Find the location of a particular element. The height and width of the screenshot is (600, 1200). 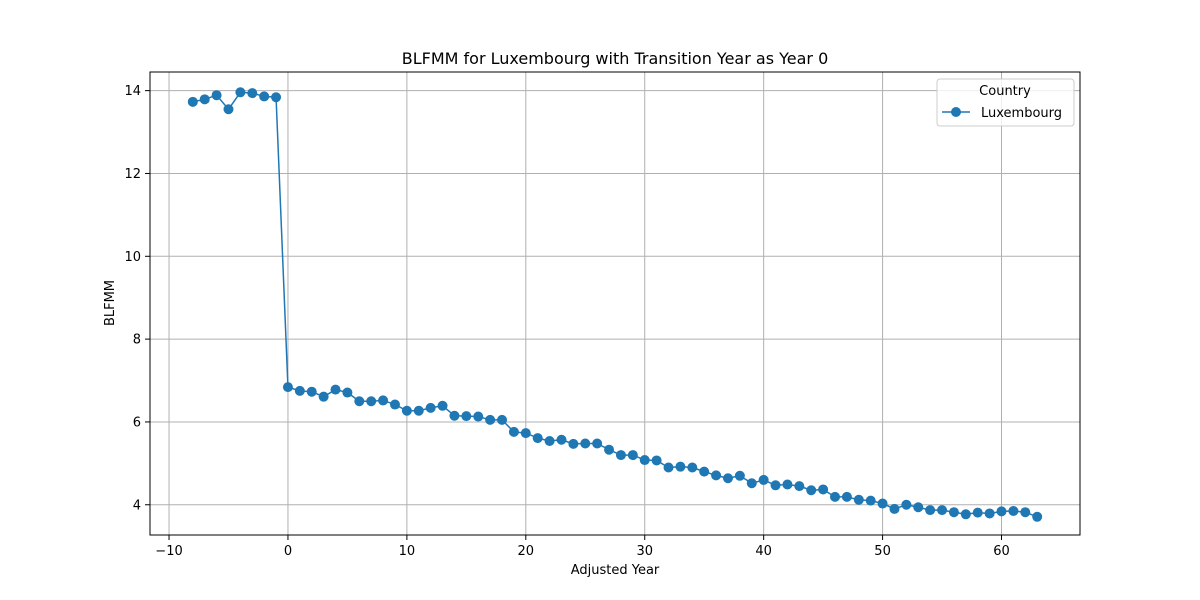

x-axis-label: Adjusted Year is located at coordinates (615, 570).